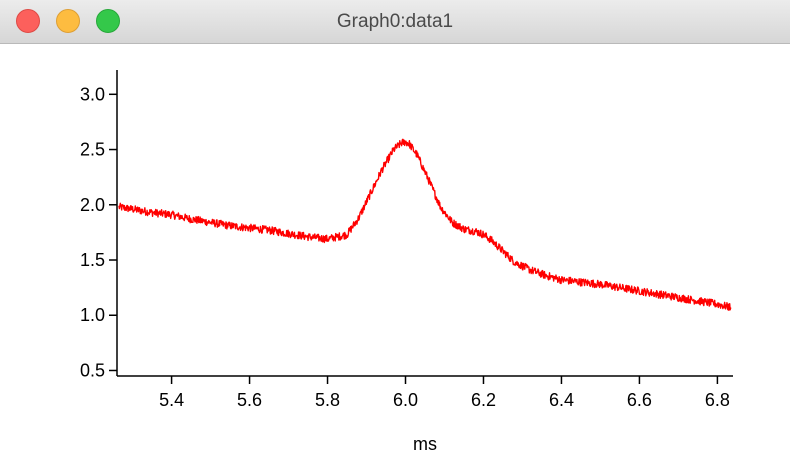 This screenshot has height=460, width=790. I want to click on x-tick-label: 6.0, so click(405, 400).